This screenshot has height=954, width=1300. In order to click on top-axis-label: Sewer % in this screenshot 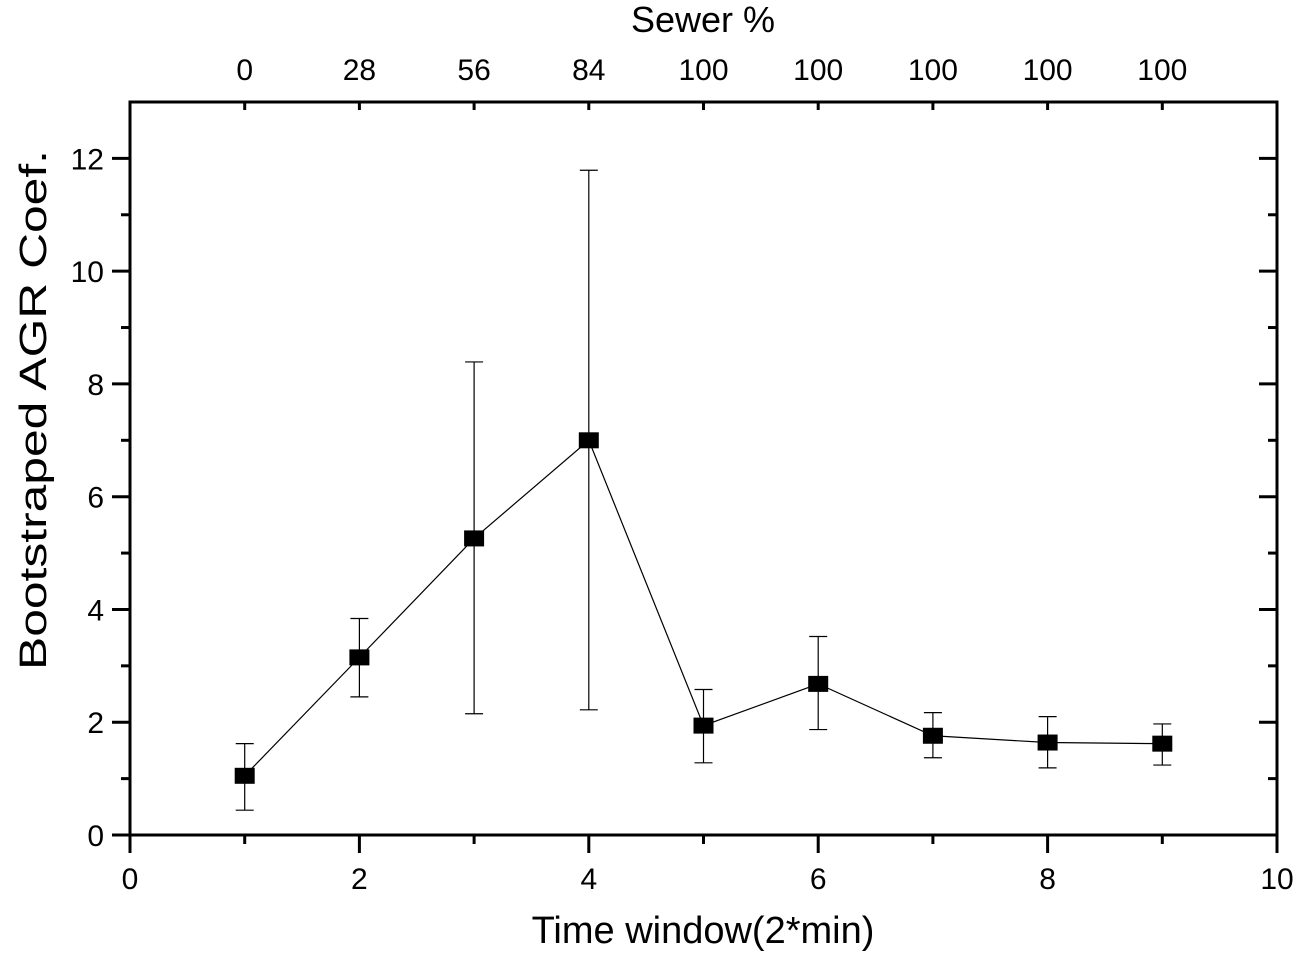, I will do `click(703, 20)`.